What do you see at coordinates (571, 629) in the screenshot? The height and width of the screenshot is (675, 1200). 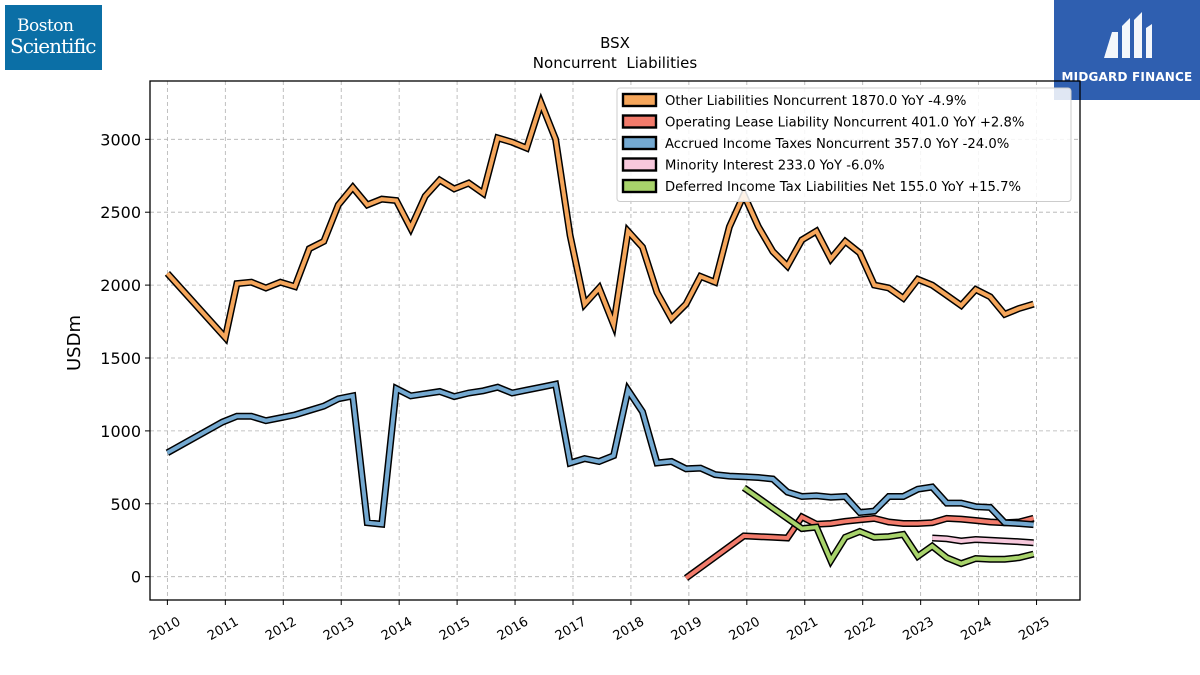 I see `x-tick-label: 2017` at bounding box center [571, 629].